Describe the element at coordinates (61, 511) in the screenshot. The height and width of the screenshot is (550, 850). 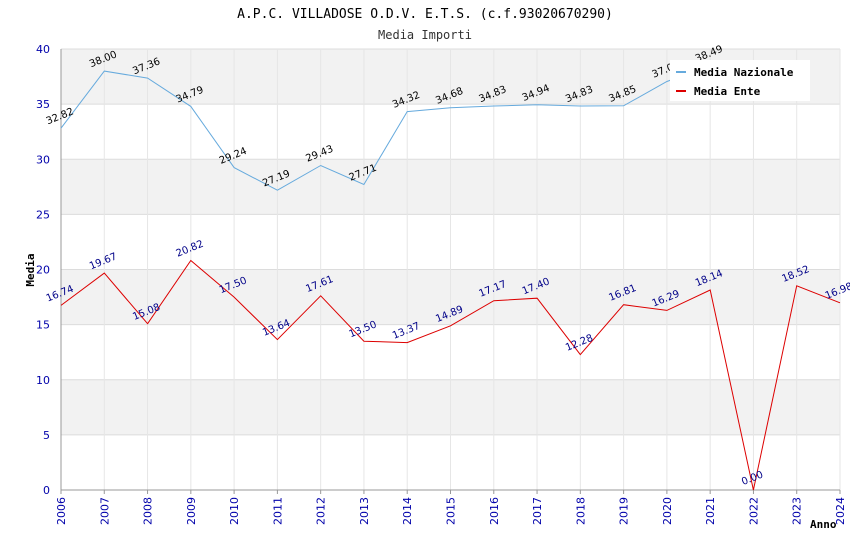
I see `x-tick-label: 2006` at that location.